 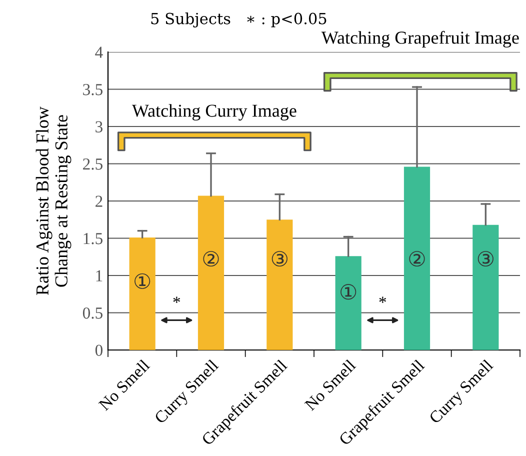 I want to click on y-tick-label: 0.5, so click(x=92, y=313).